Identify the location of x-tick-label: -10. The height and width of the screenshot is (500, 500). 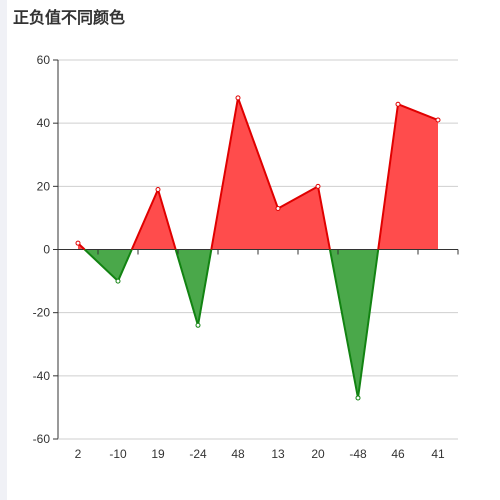
(118, 454).